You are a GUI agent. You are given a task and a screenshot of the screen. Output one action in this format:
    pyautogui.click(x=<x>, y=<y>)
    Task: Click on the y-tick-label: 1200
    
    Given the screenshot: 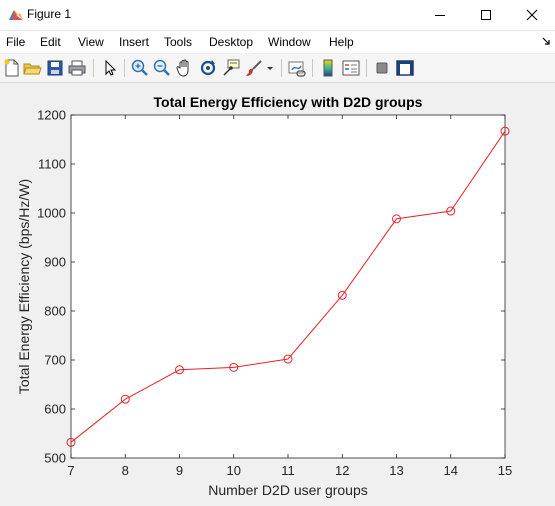 What is the action you would take?
    pyautogui.click(x=51, y=115)
    